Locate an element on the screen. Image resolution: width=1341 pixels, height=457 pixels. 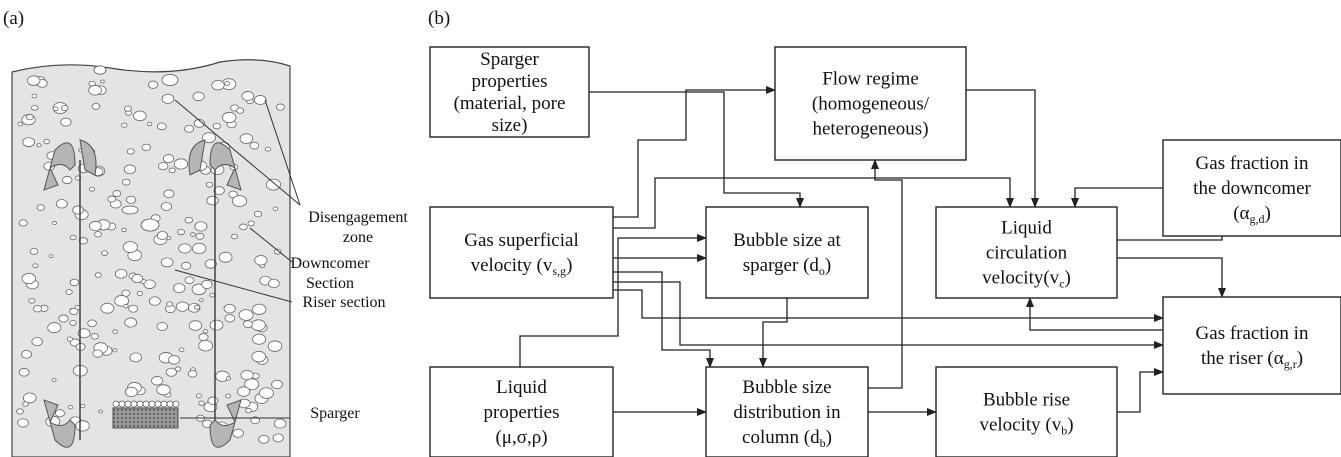
annotation: Sparger is located at coordinates (335, 413).